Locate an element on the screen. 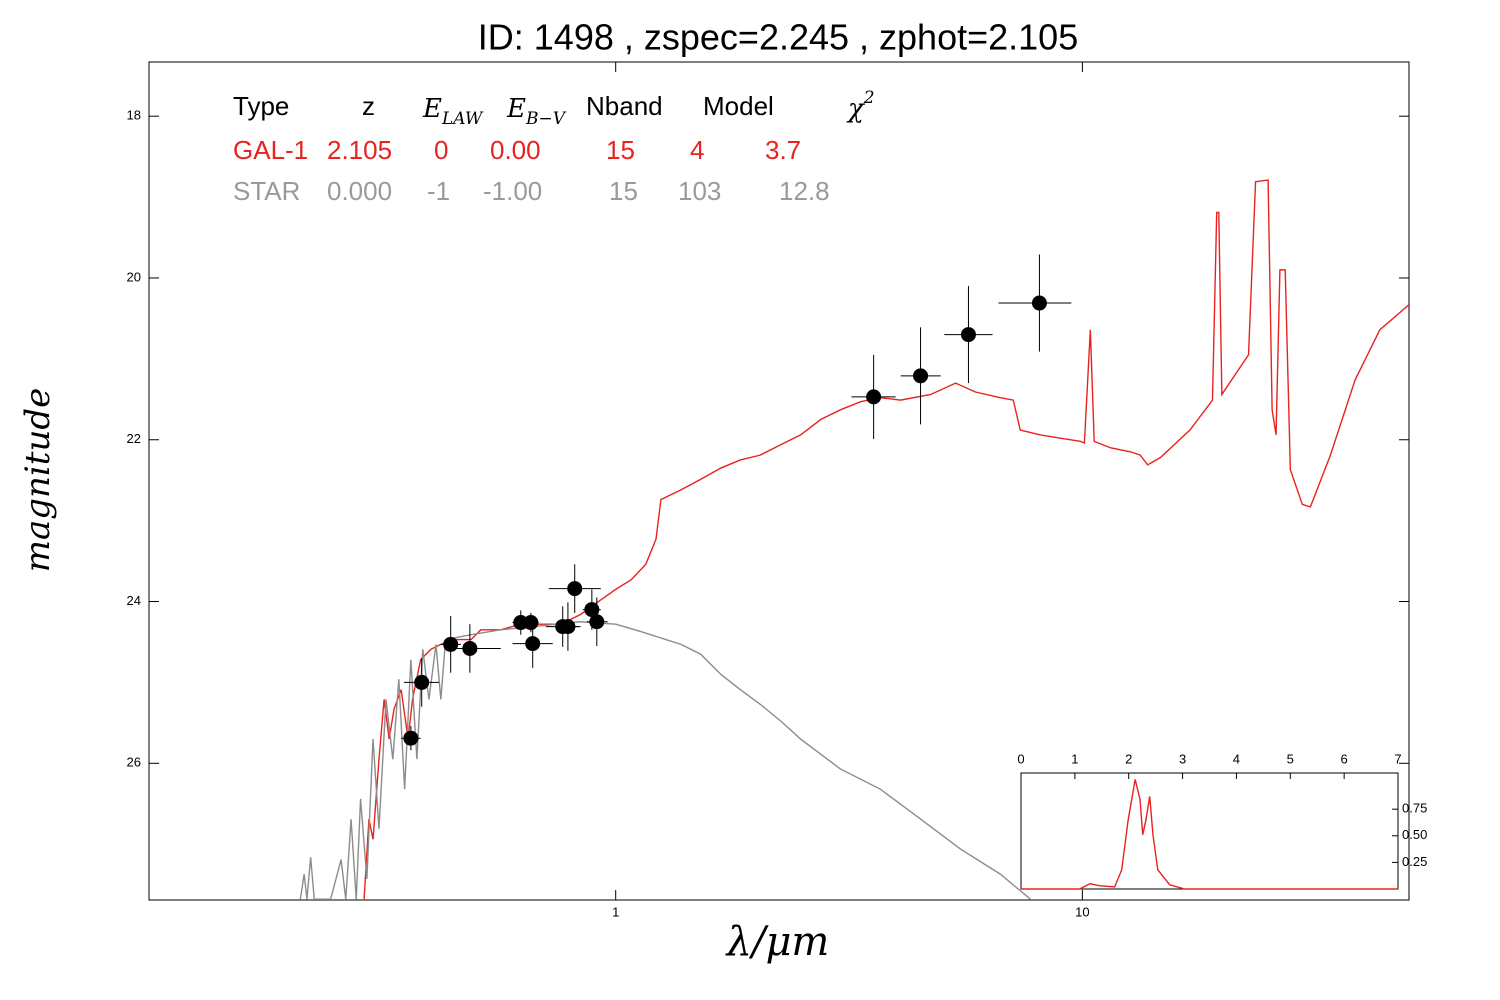 The image size is (1500, 1000). header-sub: LAW is located at coordinates (462, 119).